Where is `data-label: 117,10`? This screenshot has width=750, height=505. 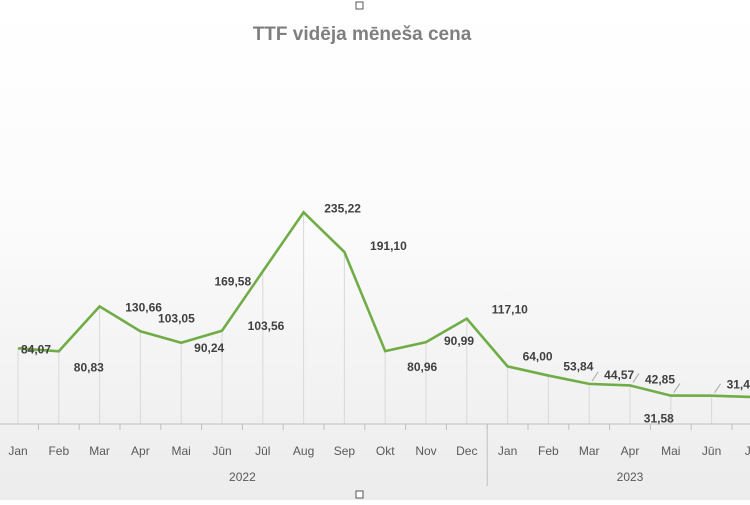
data-label: 117,10 is located at coordinates (510, 310).